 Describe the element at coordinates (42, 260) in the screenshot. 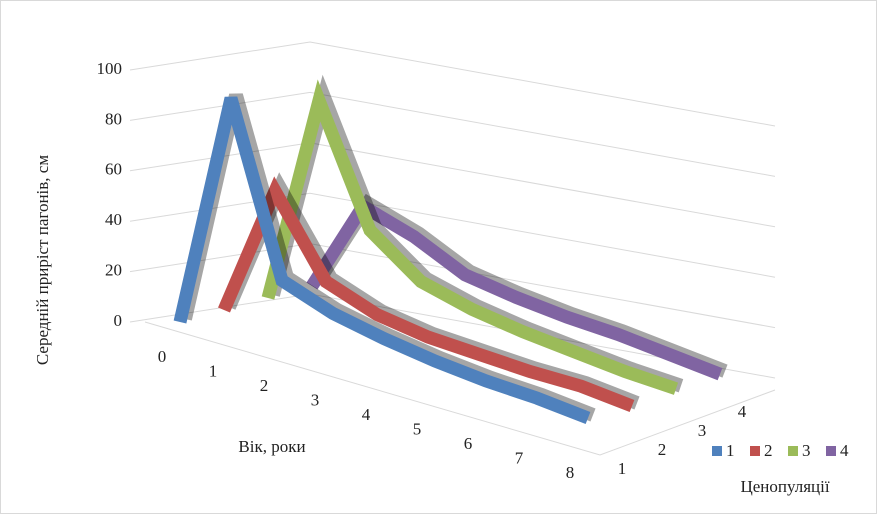

I see `y-axis-title: Середній приріст пагонів, см` at that location.